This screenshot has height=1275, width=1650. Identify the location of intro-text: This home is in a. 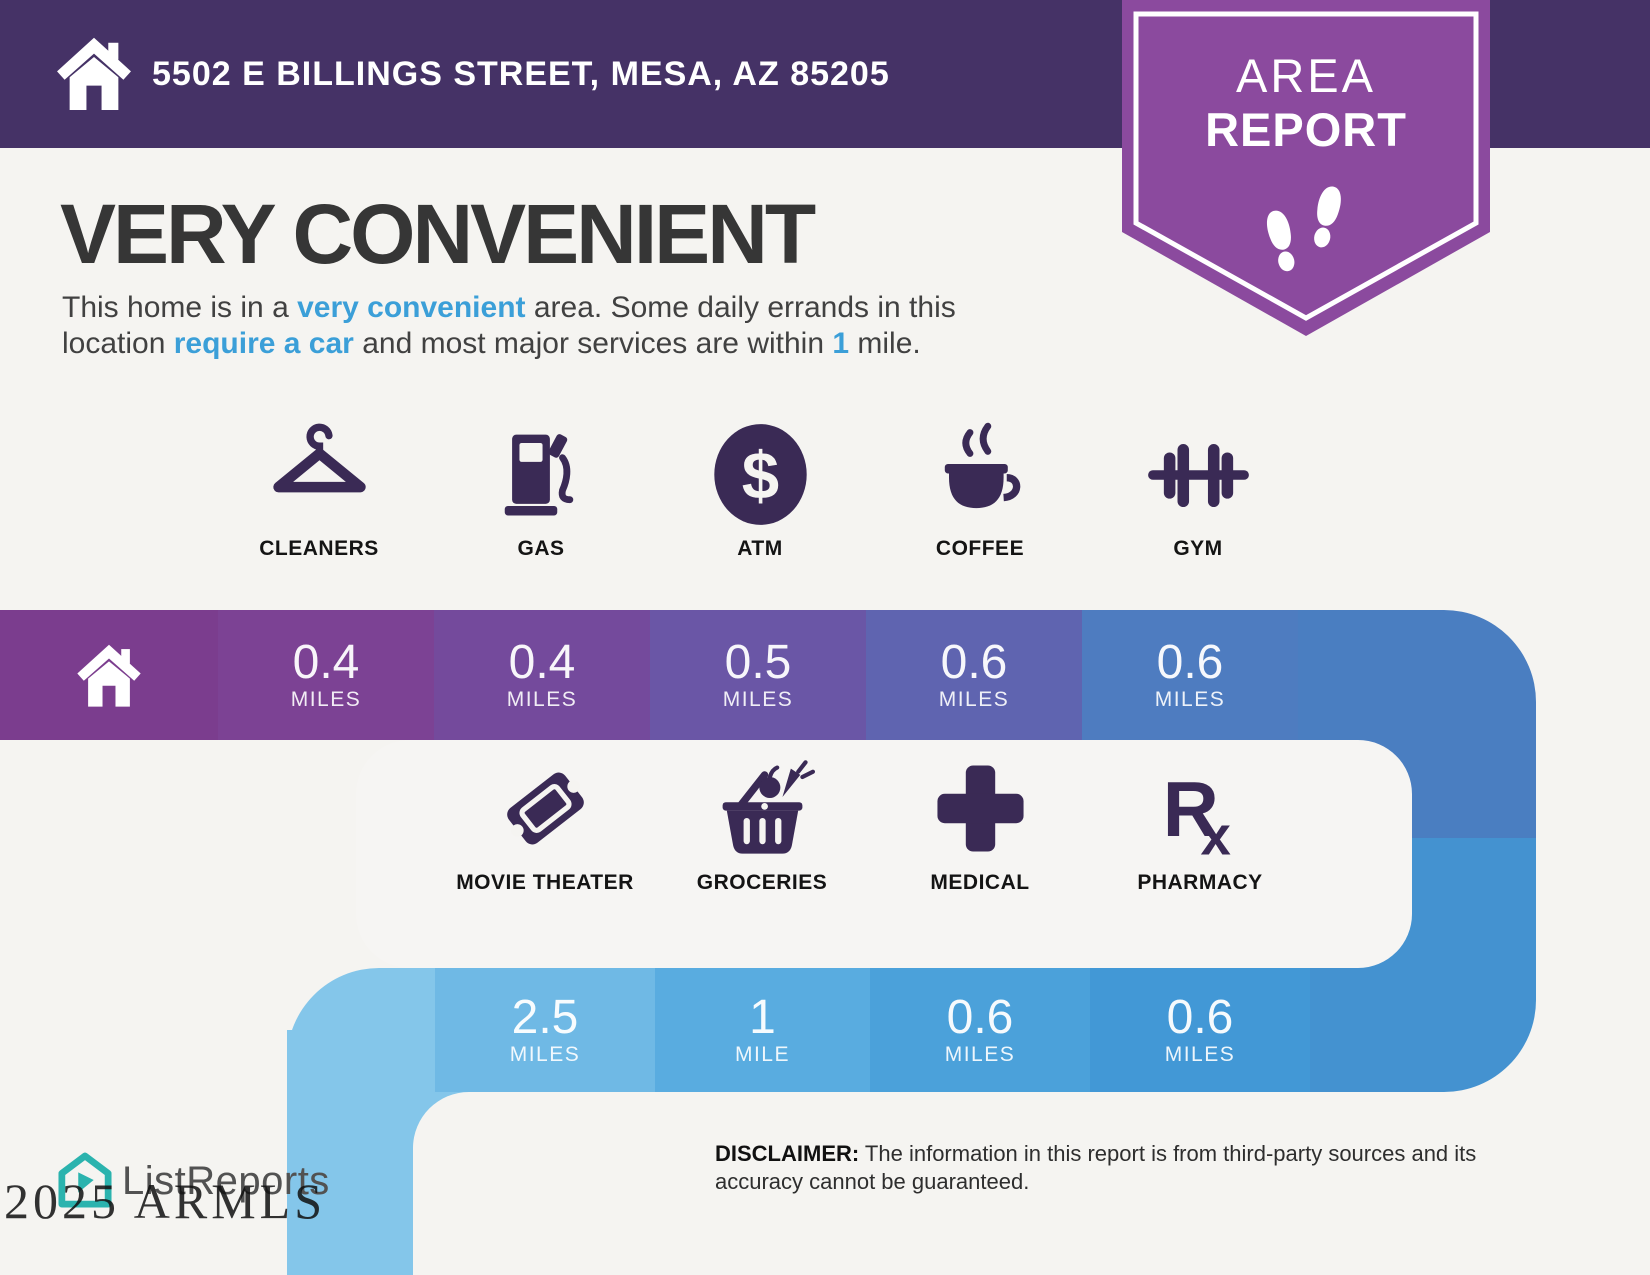
(180, 307).